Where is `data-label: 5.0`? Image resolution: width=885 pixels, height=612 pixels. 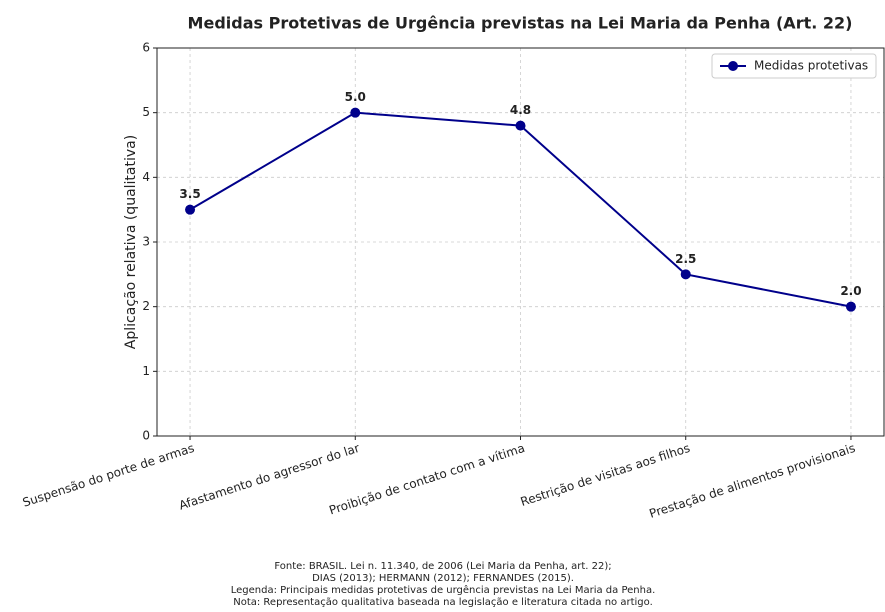 data-label: 5.0 is located at coordinates (355, 97).